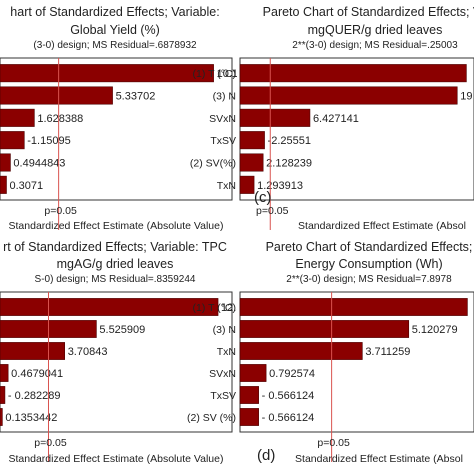 Image resolution: width=474 pixels, height=474 pixels. Describe the element at coordinates (26, 186) in the screenshot. I see `bar-value-label: 0.3071` at that location.